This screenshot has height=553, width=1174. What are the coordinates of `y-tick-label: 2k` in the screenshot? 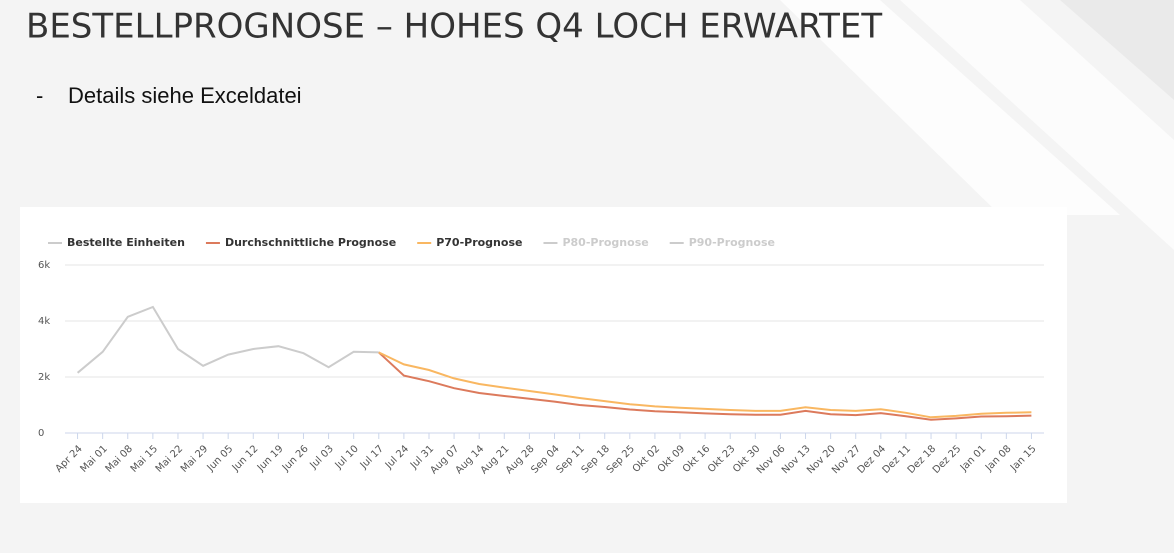 It's located at (44, 377).